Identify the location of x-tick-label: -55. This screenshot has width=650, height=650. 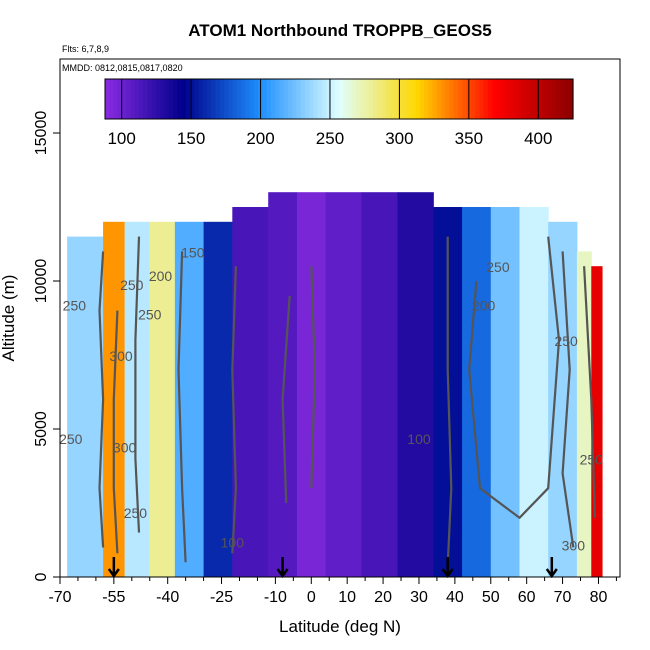
(113, 597).